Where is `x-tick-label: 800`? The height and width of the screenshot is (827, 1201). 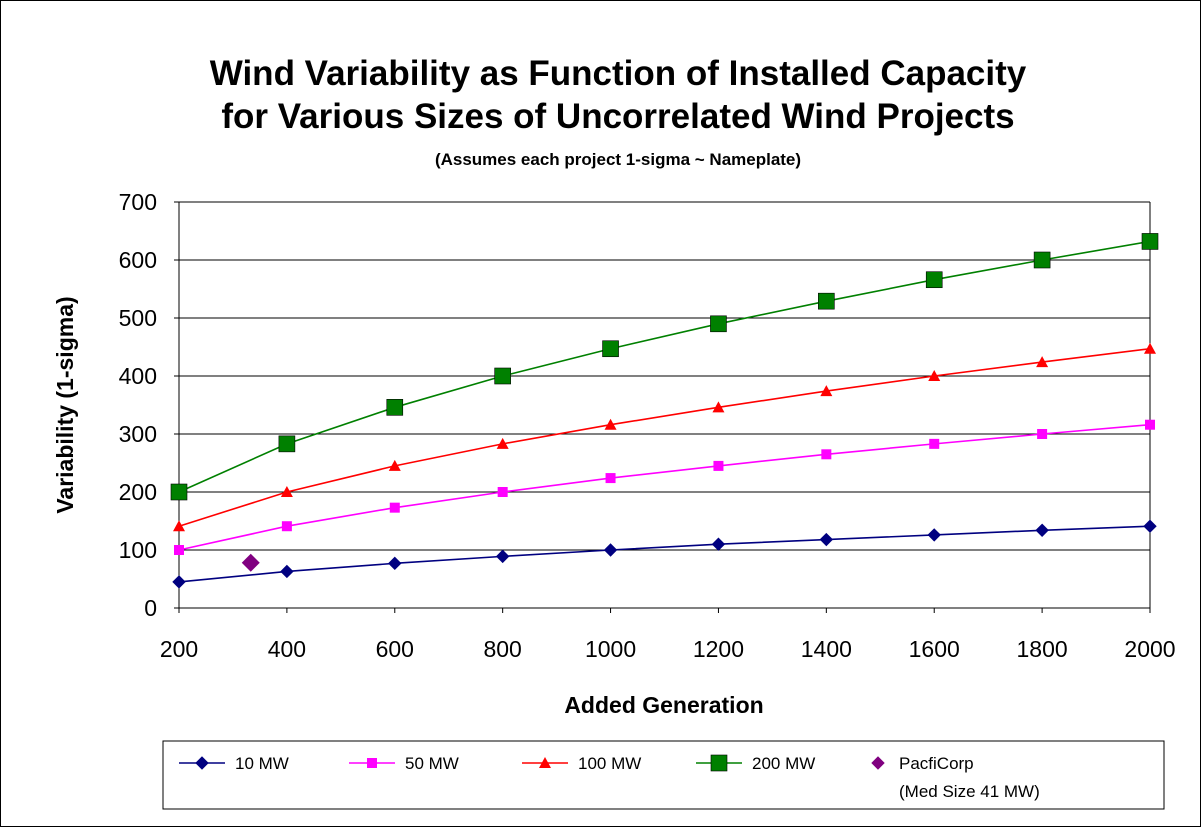
x-tick-label: 800 is located at coordinates (502, 649).